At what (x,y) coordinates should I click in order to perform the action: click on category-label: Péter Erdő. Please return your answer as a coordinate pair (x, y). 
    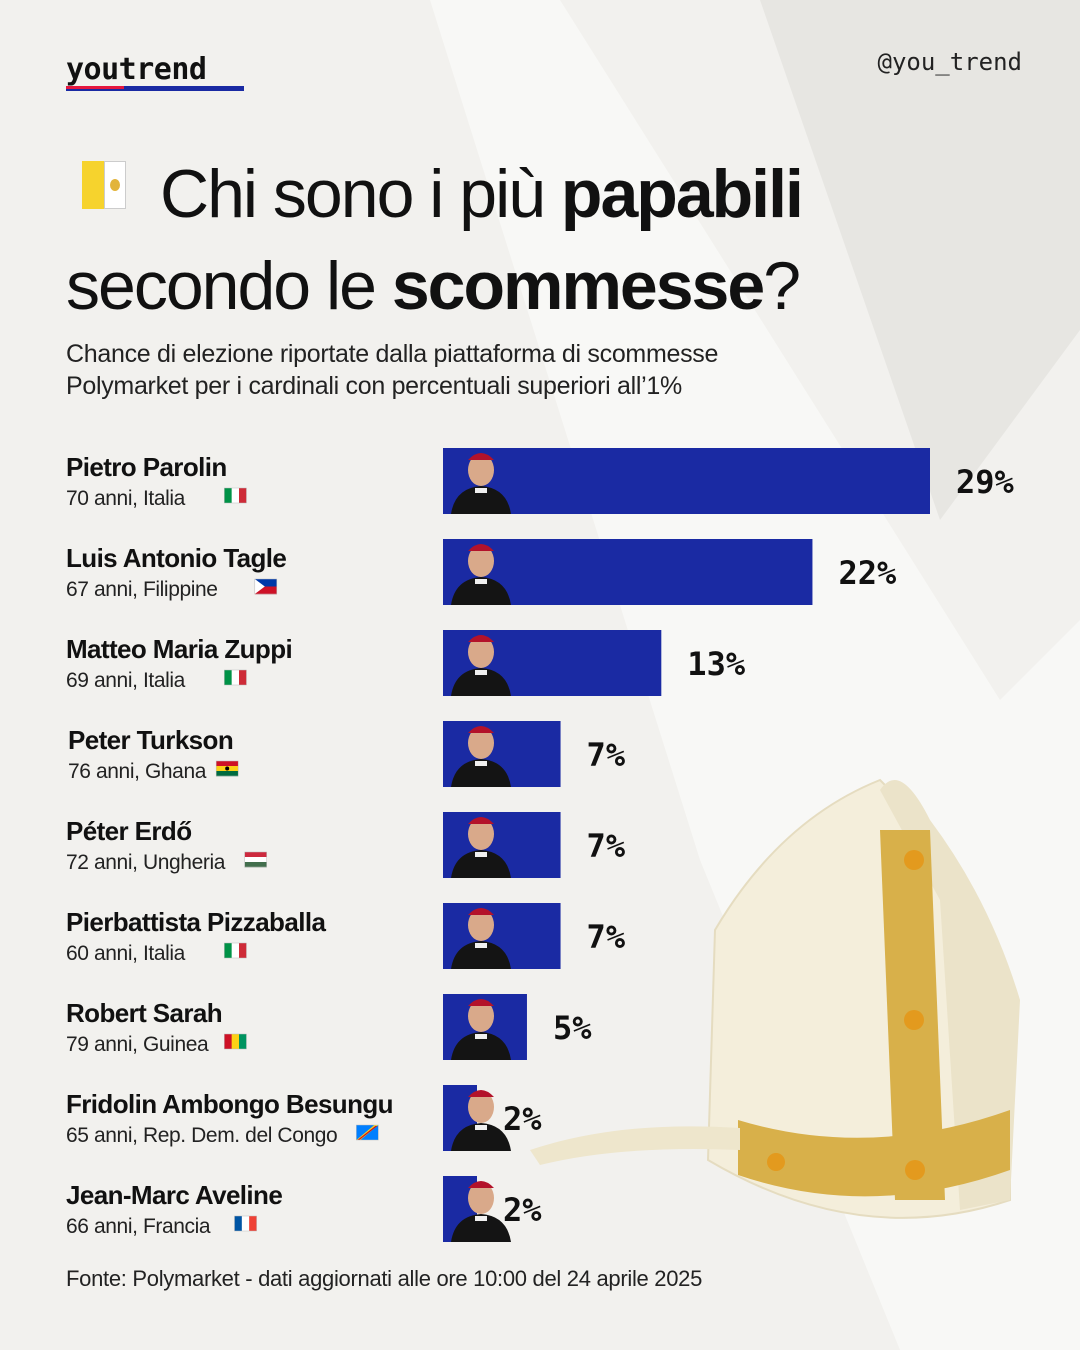
    Looking at the image, I should click on (129, 831).